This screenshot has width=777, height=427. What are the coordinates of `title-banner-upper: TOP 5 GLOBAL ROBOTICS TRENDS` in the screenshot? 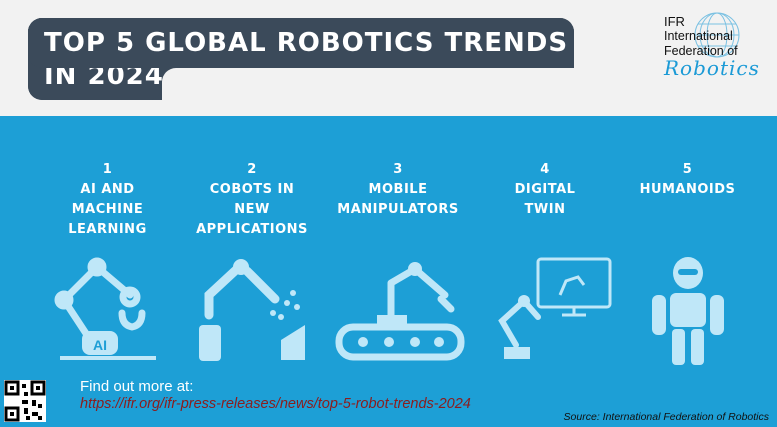 It's located at (301, 43).